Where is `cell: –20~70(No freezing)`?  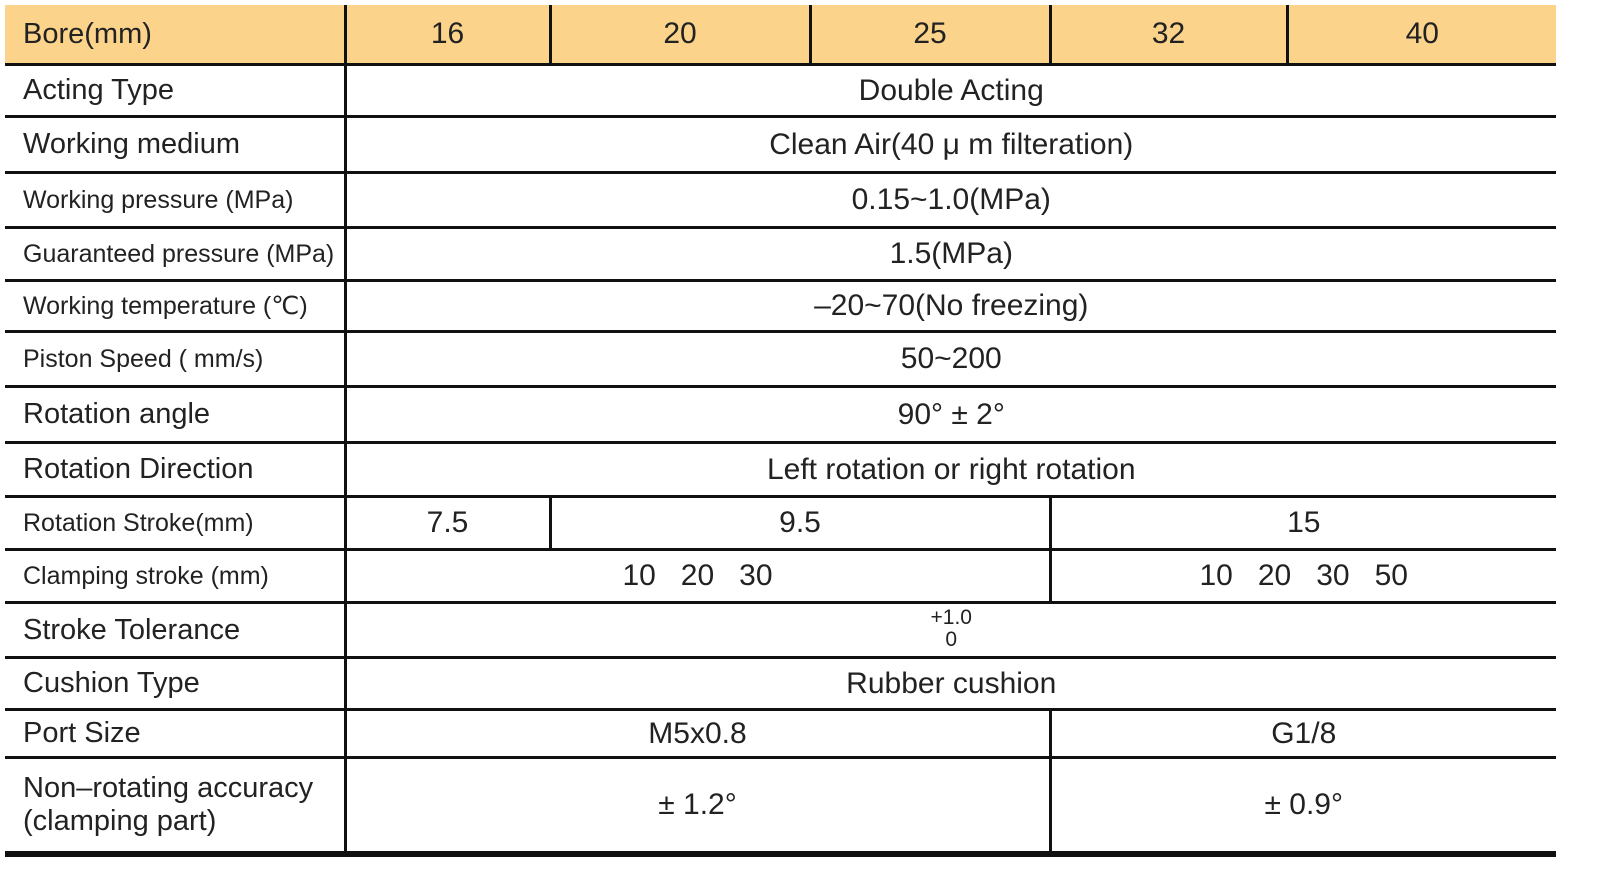 cell: –20~70(No freezing) is located at coordinates (950, 305).